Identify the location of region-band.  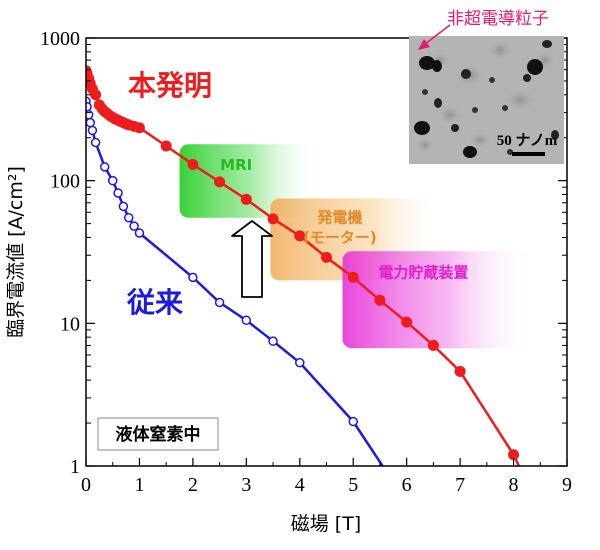
(438, 300).